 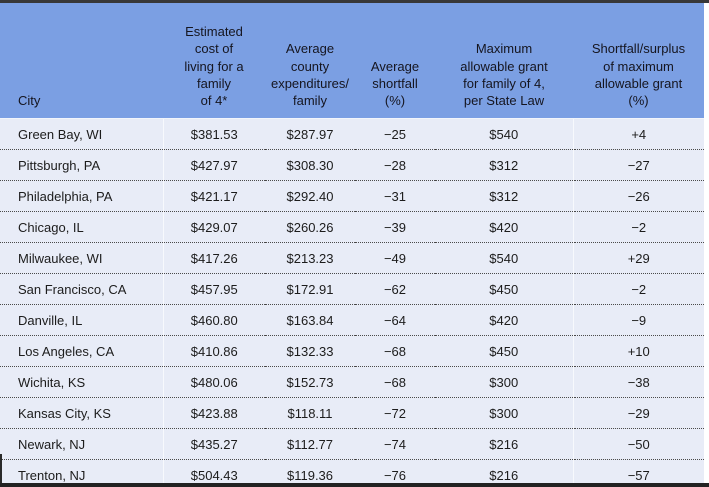 What do you see at coordinates (310, 289) in the screenshot?
I see `cell-county-expenditures: $172.91` at bounding box center [310, 289].